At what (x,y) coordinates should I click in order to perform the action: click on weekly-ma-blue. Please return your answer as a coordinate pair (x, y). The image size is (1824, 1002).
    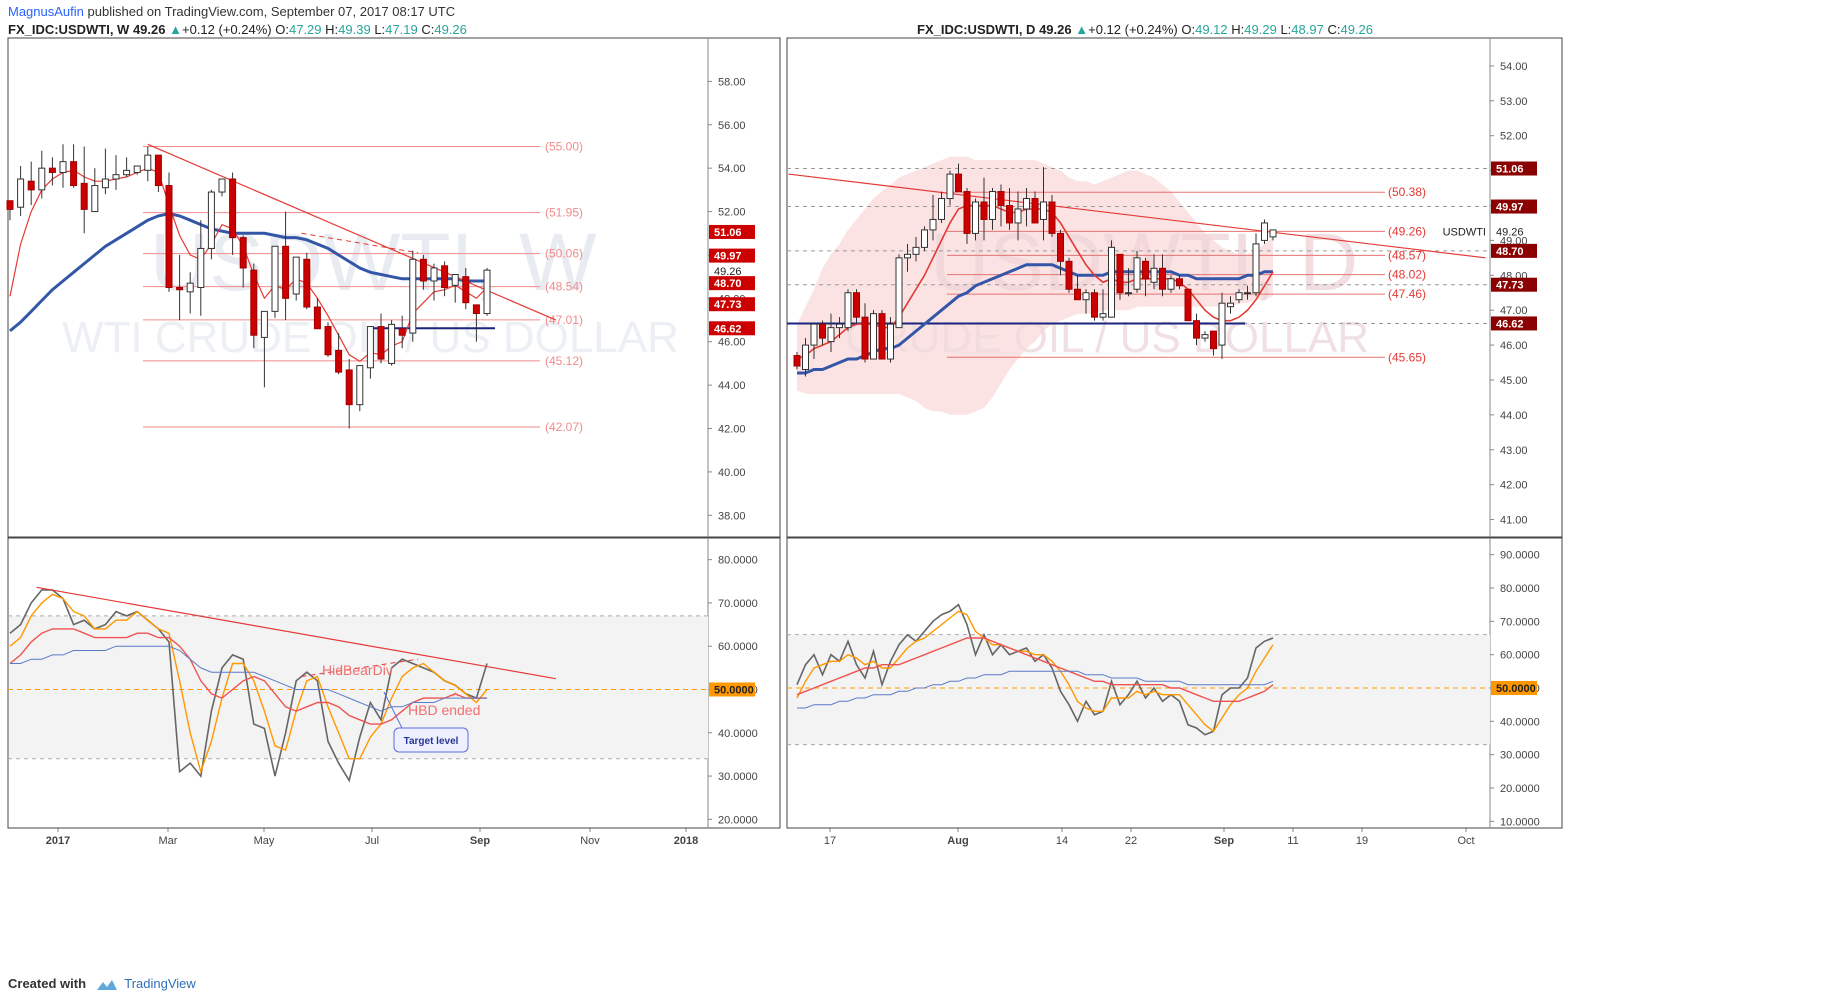
    Looking at the image, I should click on (248, 272).